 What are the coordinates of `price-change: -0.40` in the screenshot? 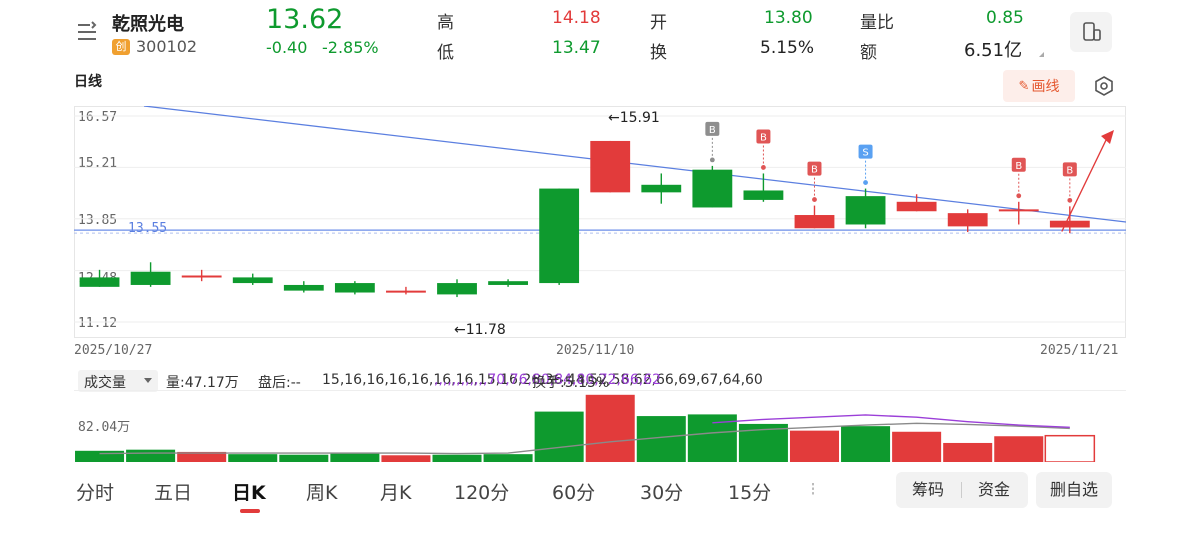 It's located at (287, 47).